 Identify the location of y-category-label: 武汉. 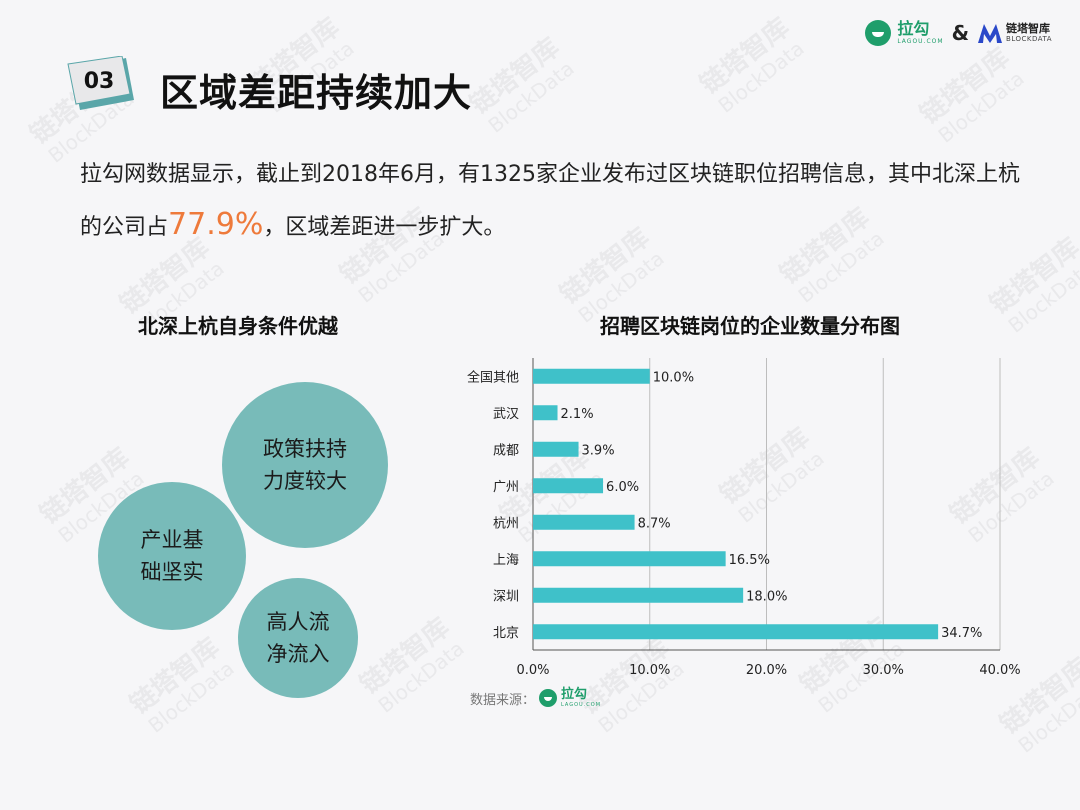
(506, 414).